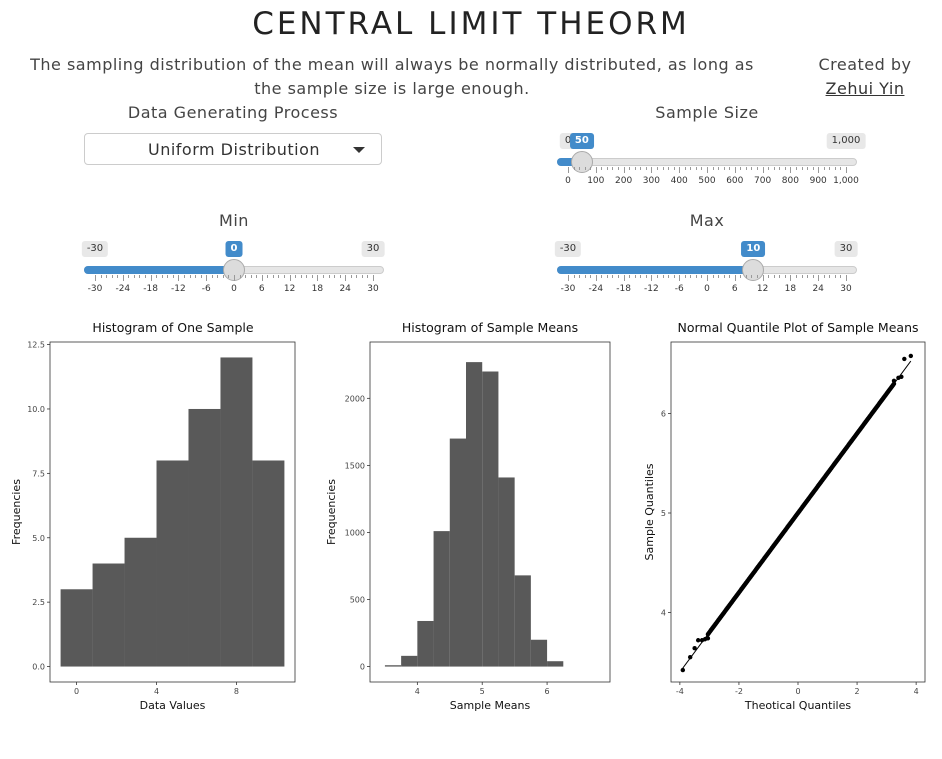  What do you see at coordinates (331, 512) in the screenshot?
I see `y-axis-label: Frequencies` at bounding box center [331, 512].